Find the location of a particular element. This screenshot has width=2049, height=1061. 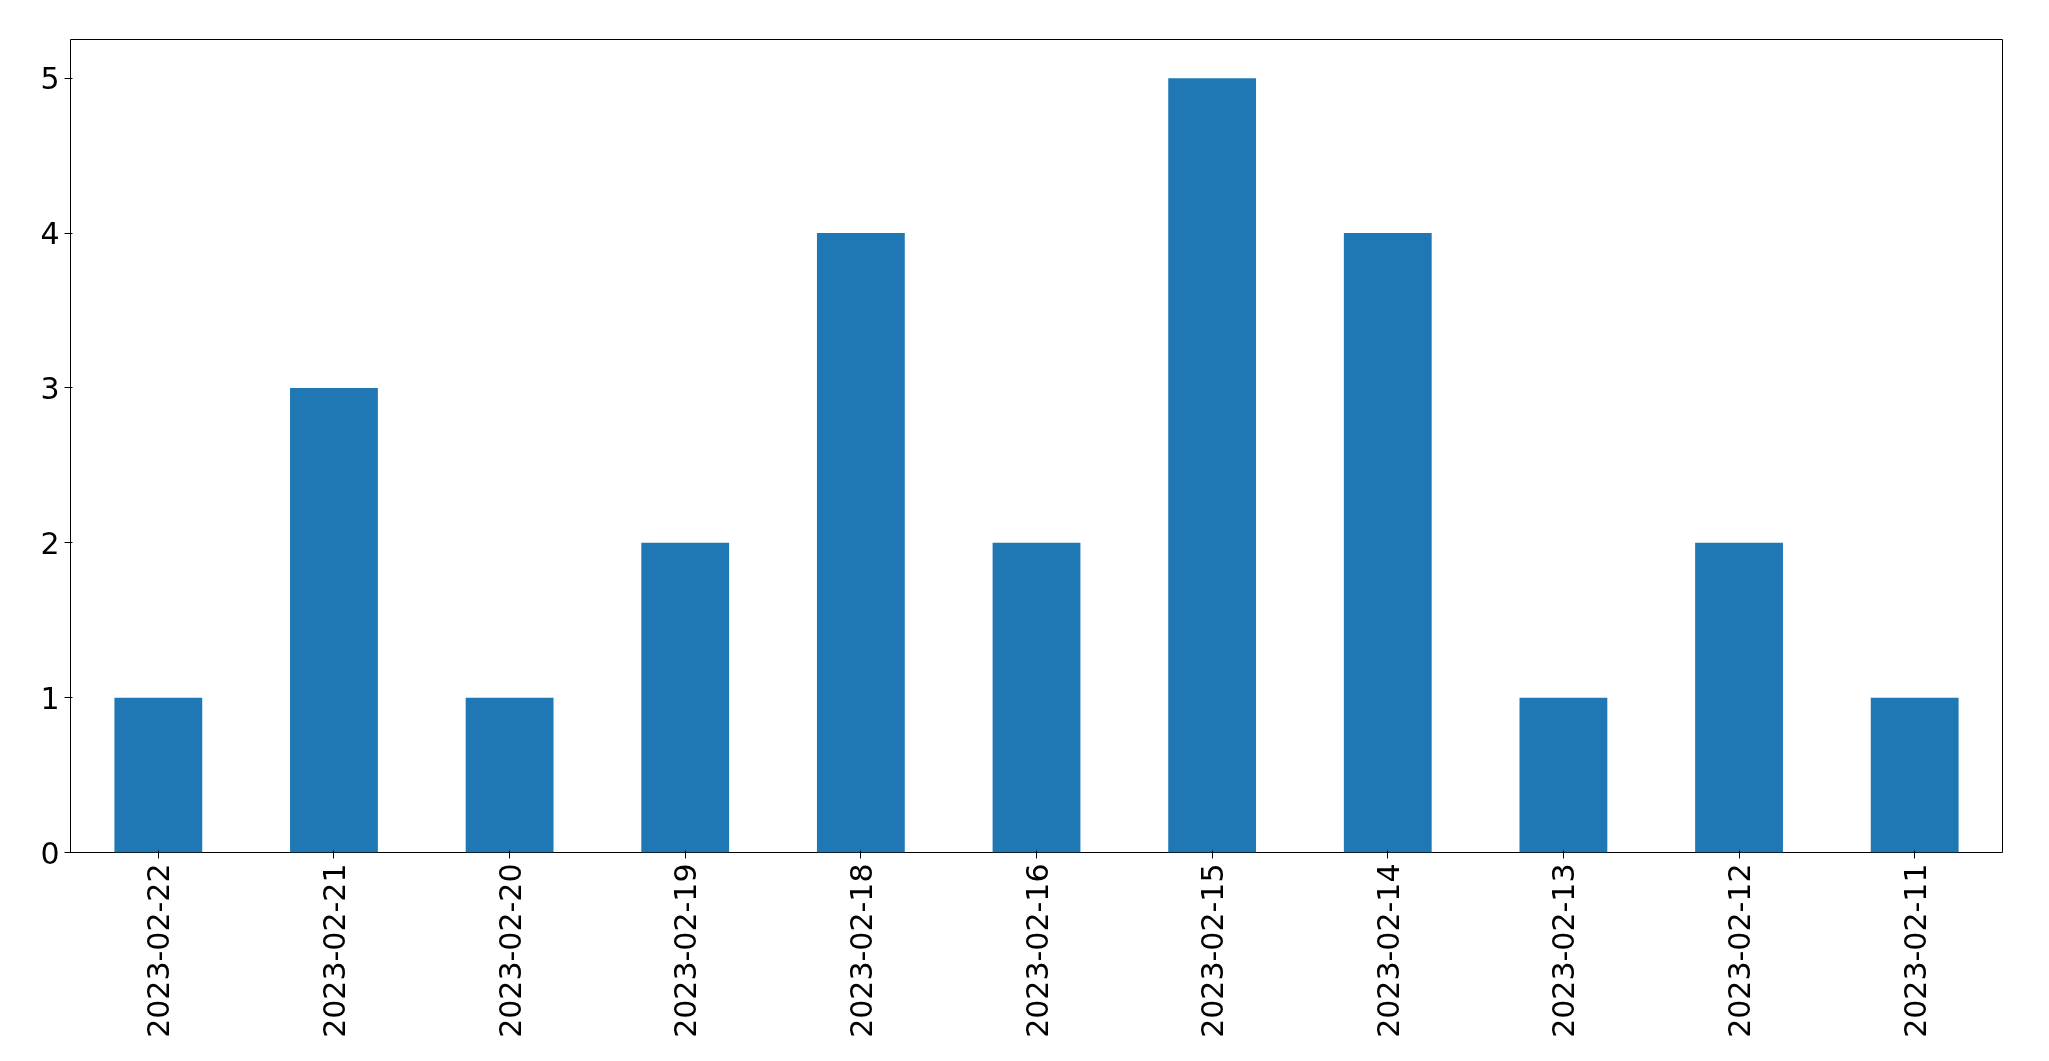

x-tick-label: 2023-02-12 is located at coordinates (1740, 950).